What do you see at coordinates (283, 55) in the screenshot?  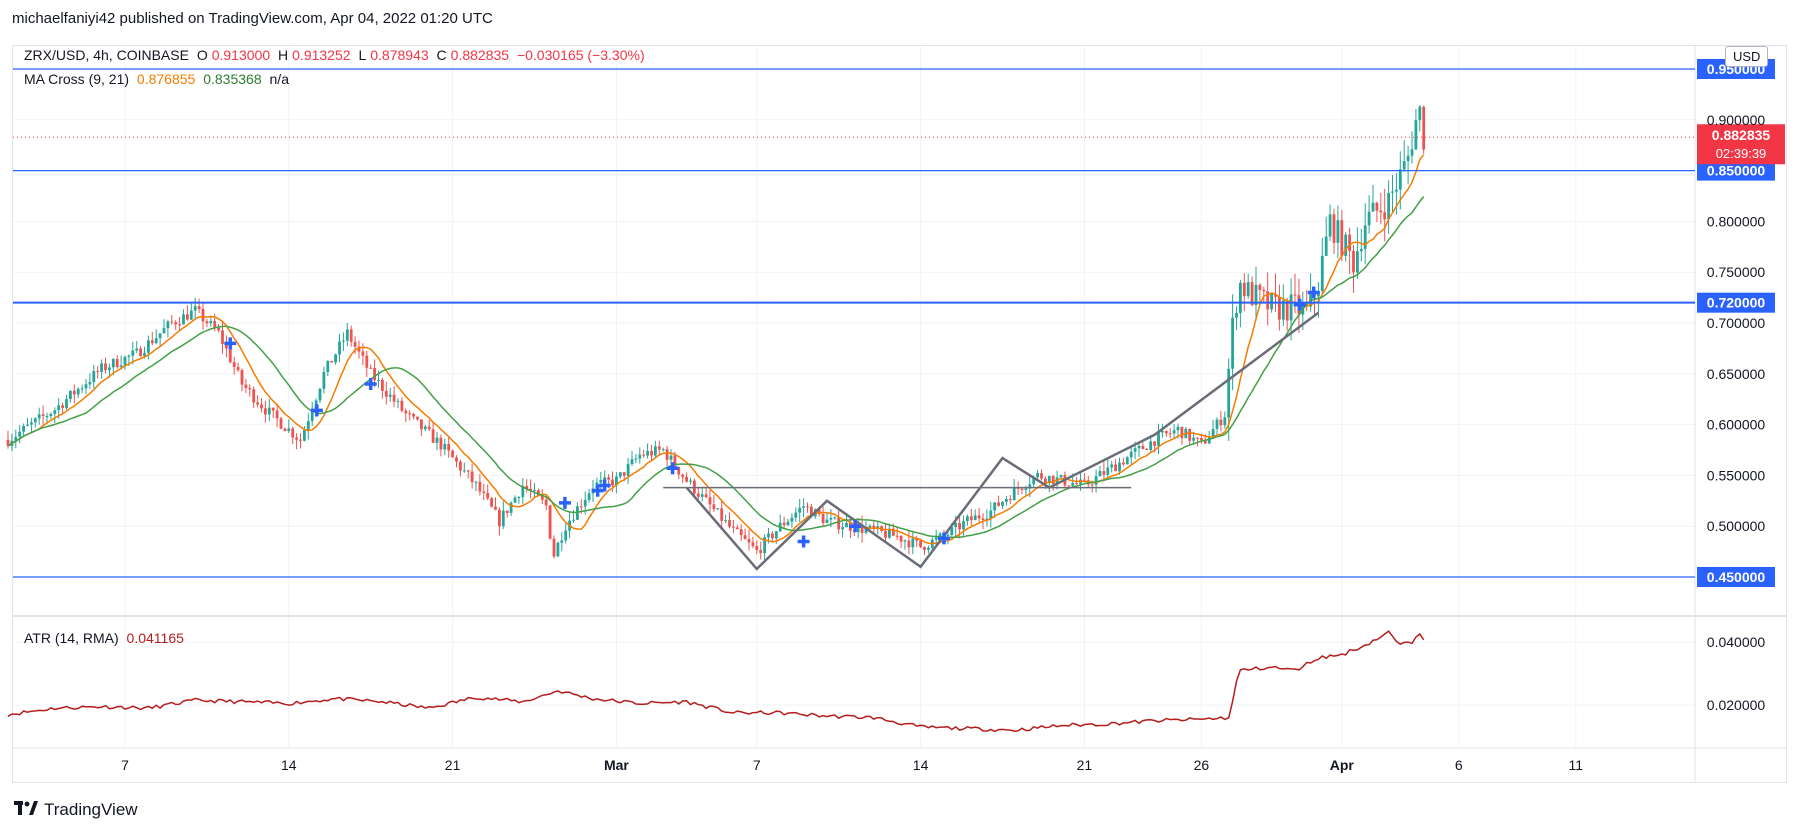 I see `legend-high-label: H` at bounding box center [283, 55].